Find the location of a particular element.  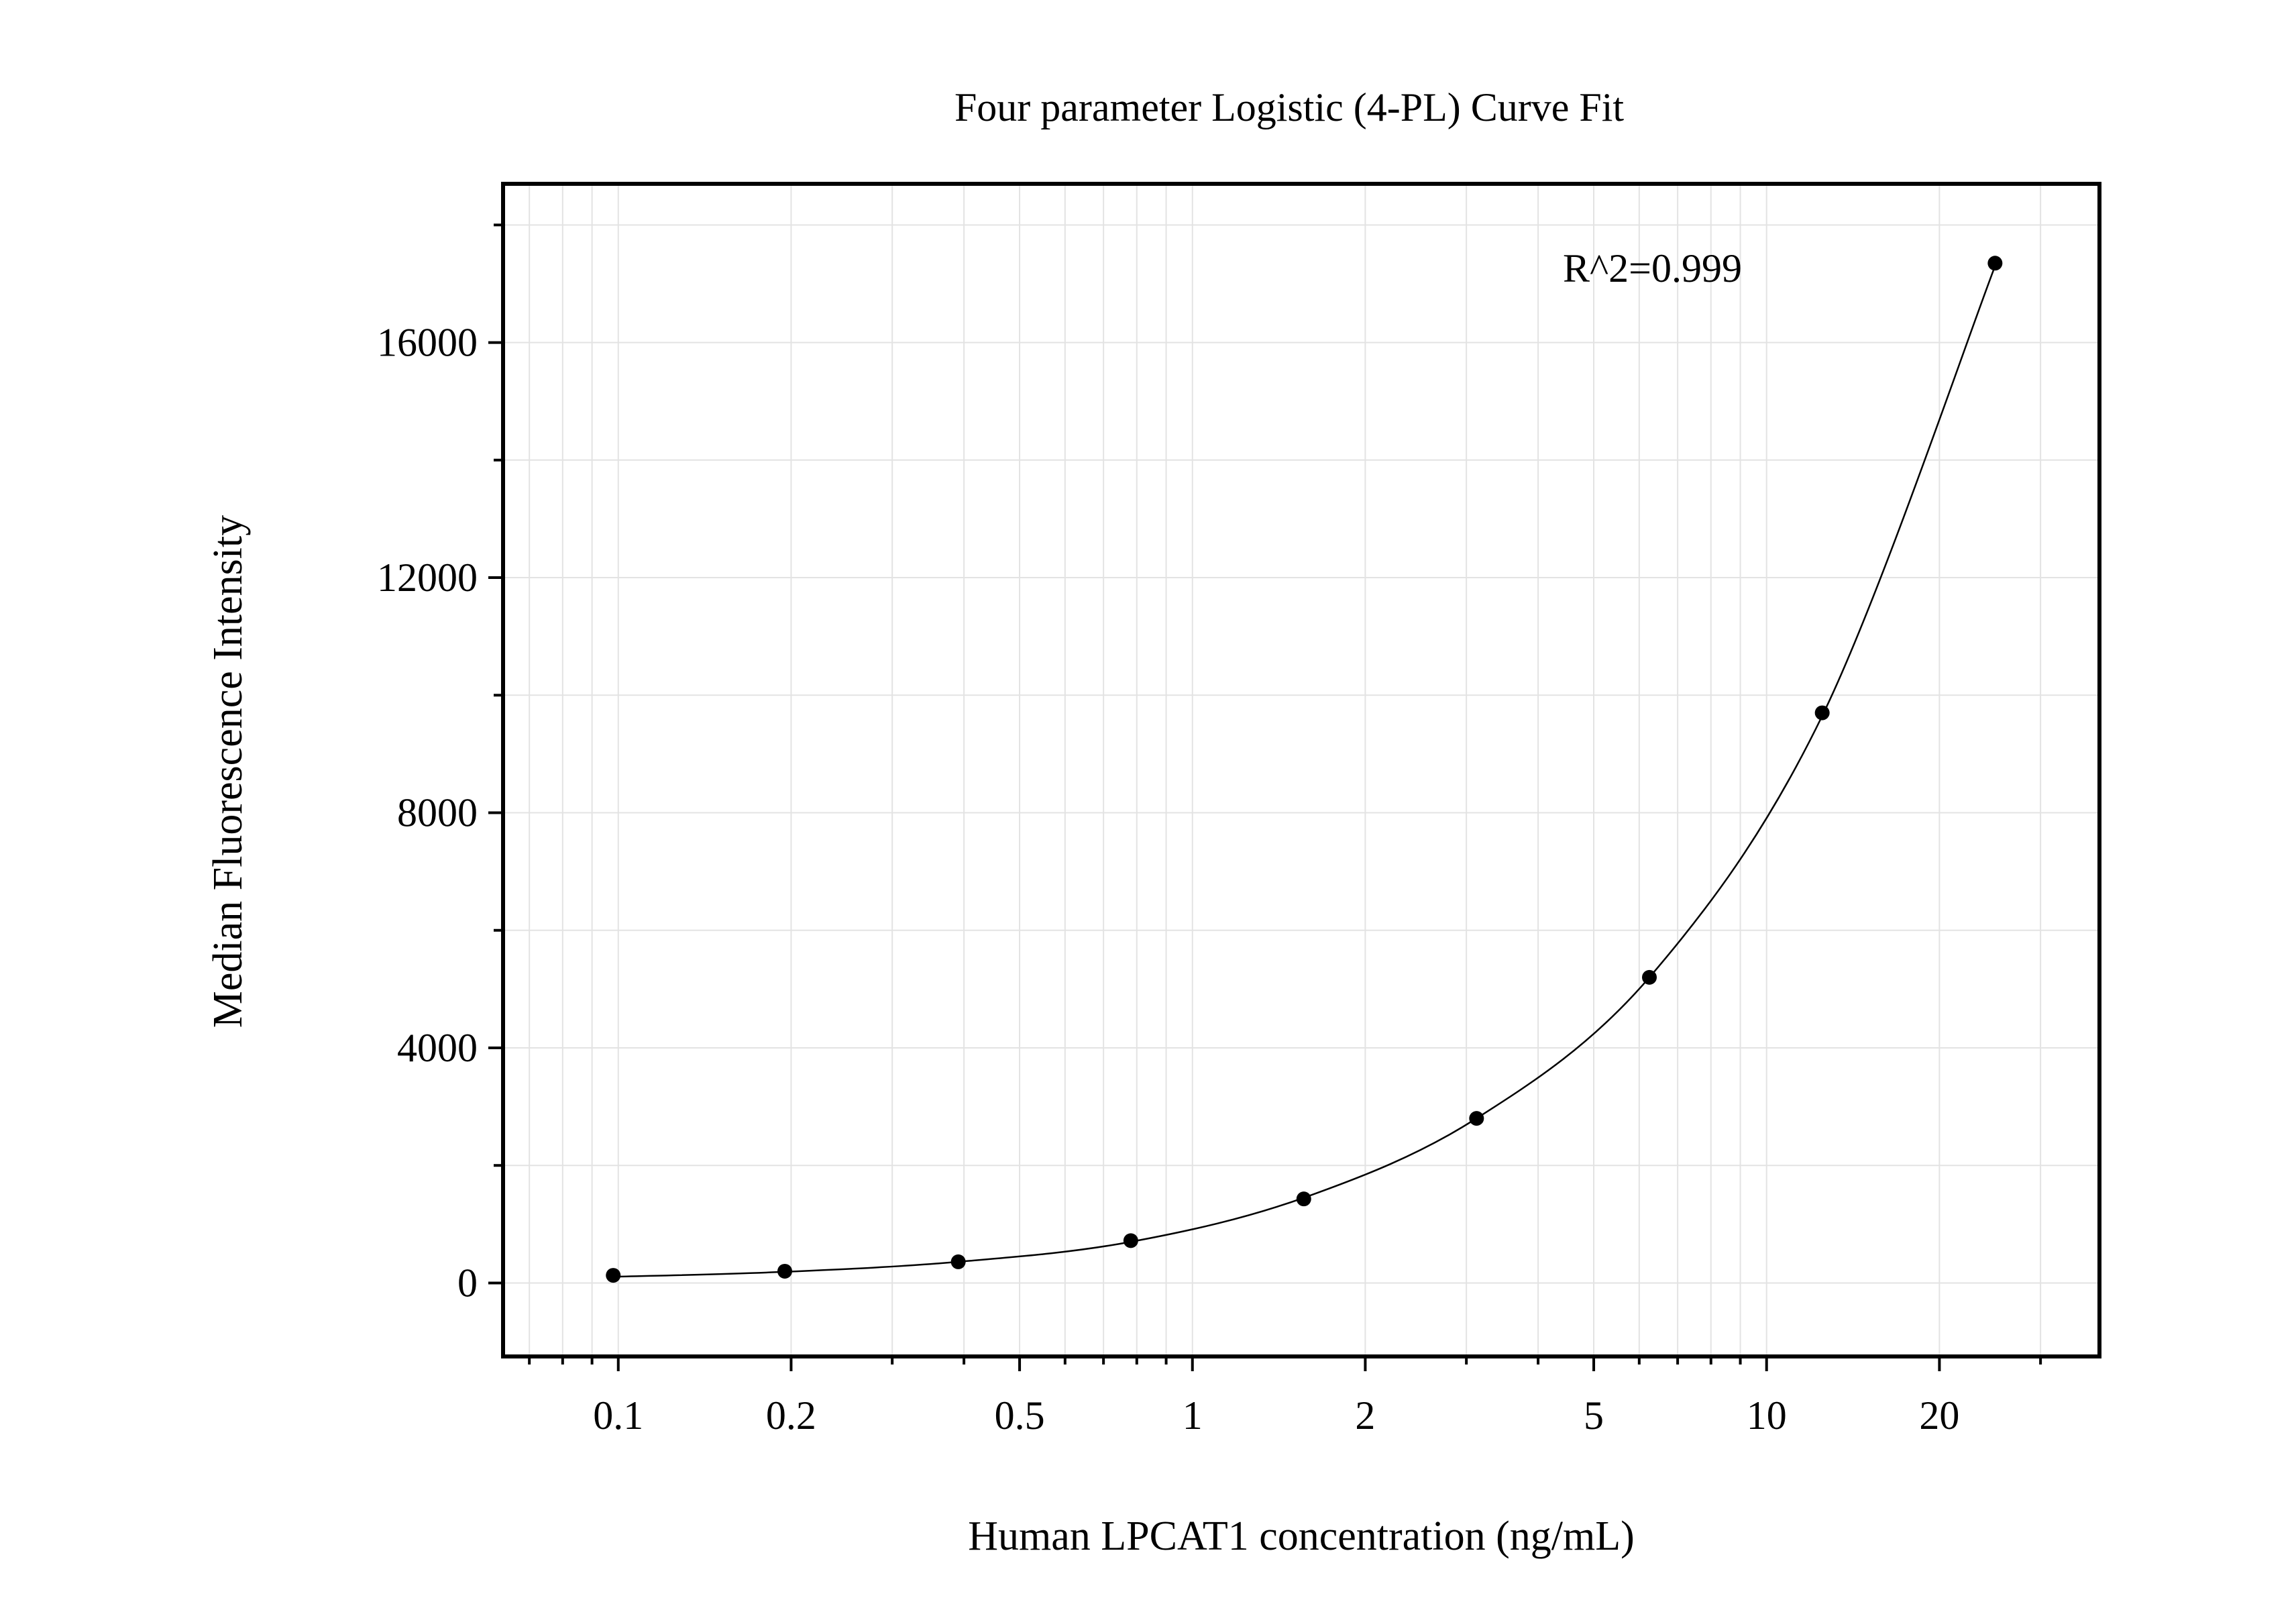

y-tick-label: 16000 is located at coordinates (428, 343).